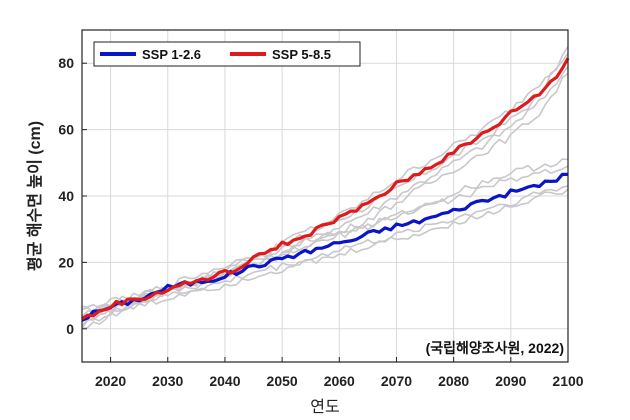 This screenshot has height=420, width=630. What do you see at coordinates (453, 381) in the screenshot?
I see `x-tick-label: 2080` at bounding box center [453, 381].